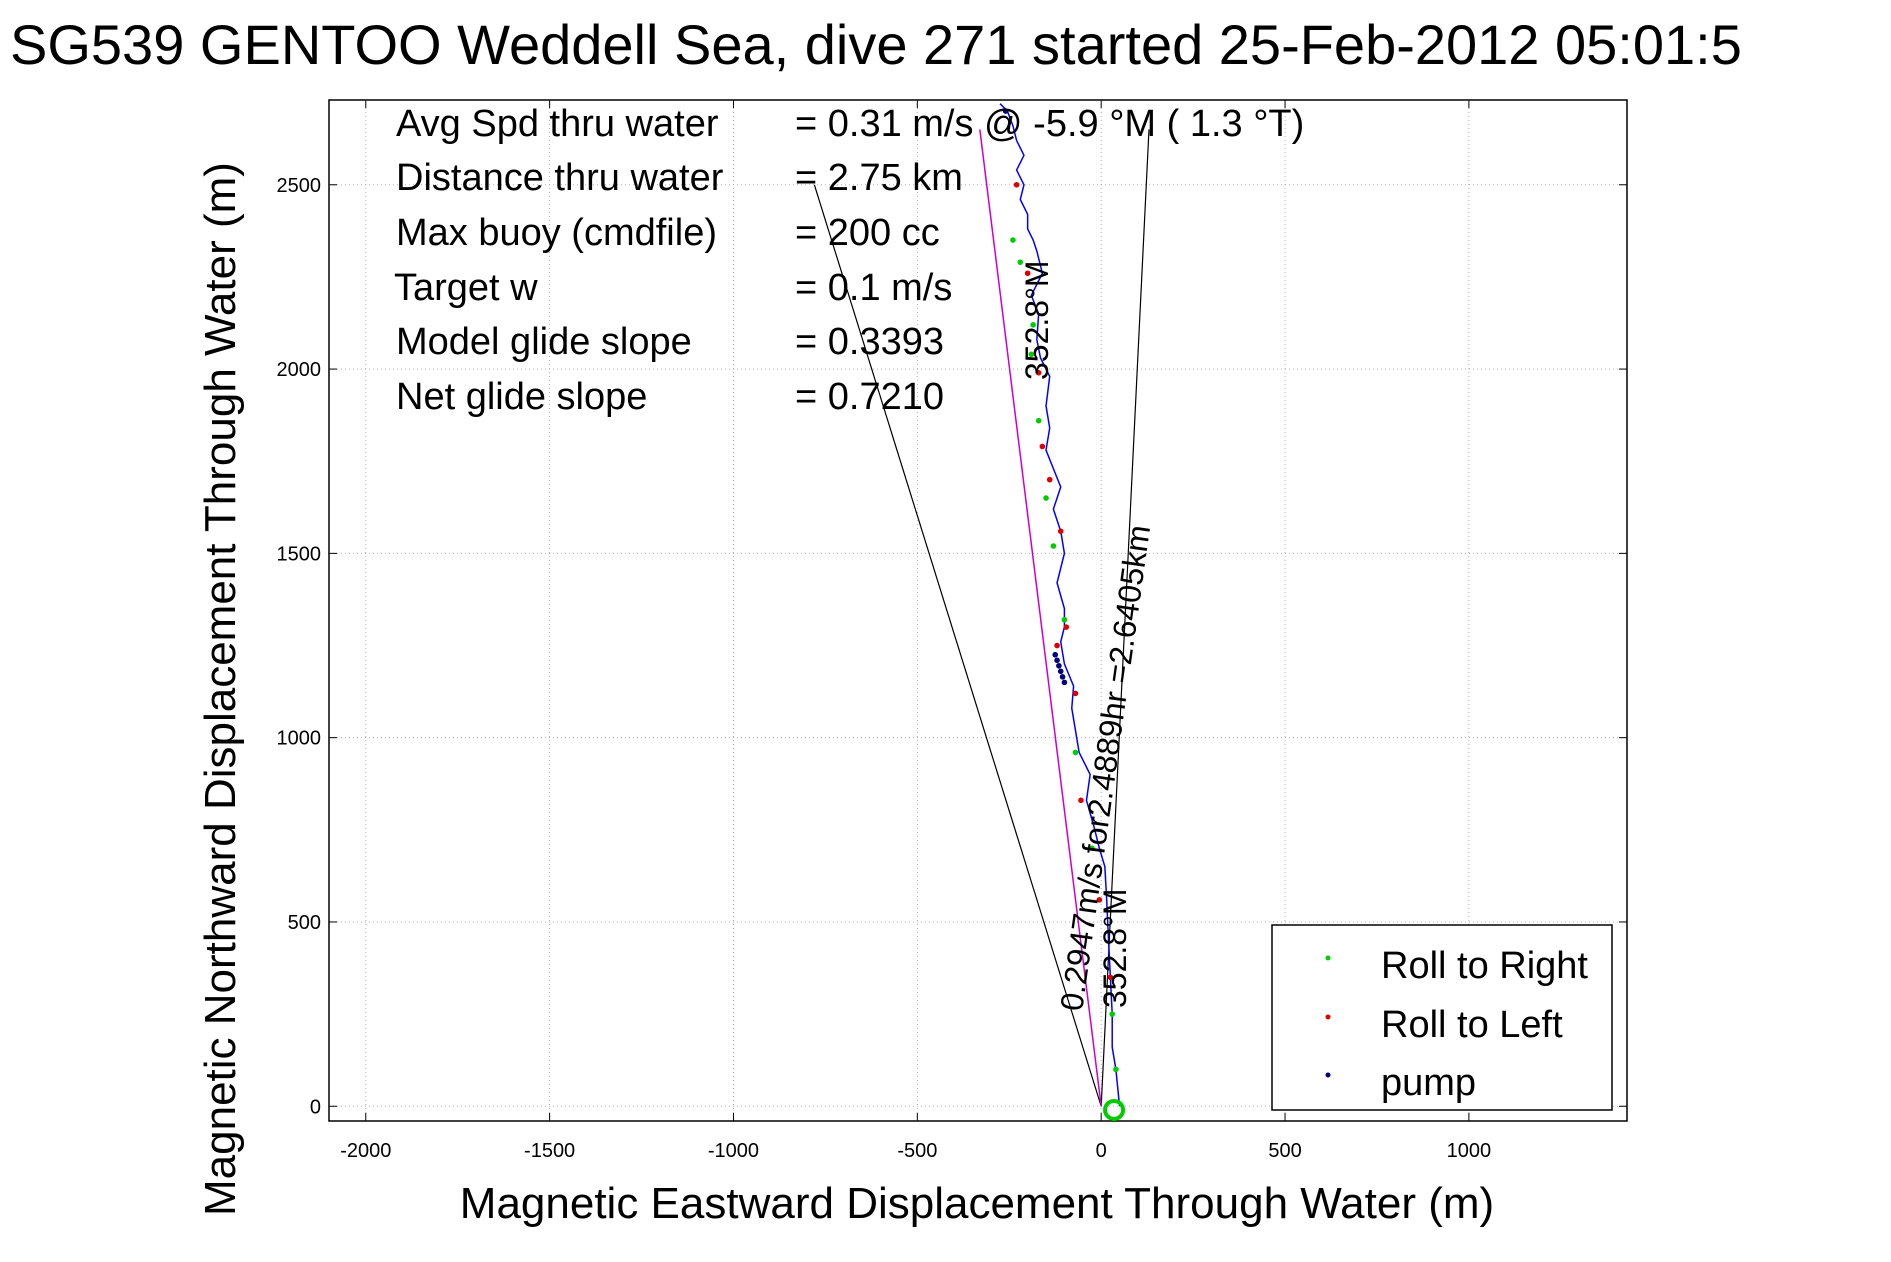 Image resolution: width=1891 pixels, height=1262 pixels. What do you see at coordinates (869, 397) in the screenshot?
I see `info-value-net-glide: = 0.7210` at bounding box center [869, 397].